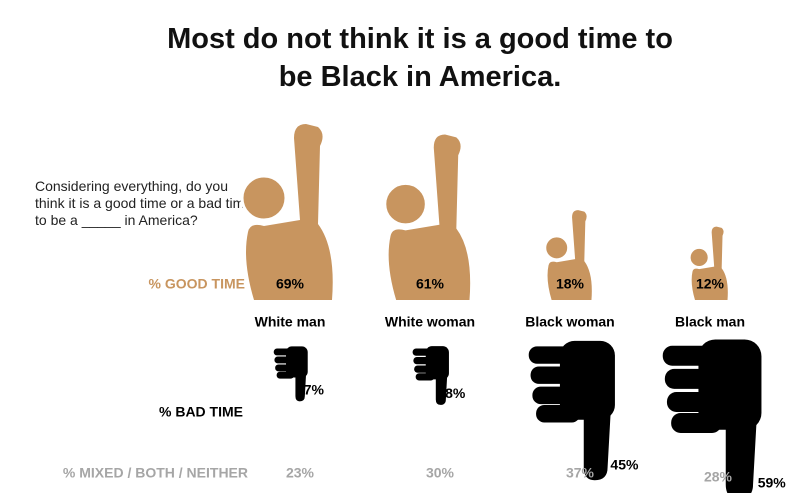  What do you see at coordinates (710, 284) in the screenshot?
I see `value-label: 12%` at bounding box center [710, 284].